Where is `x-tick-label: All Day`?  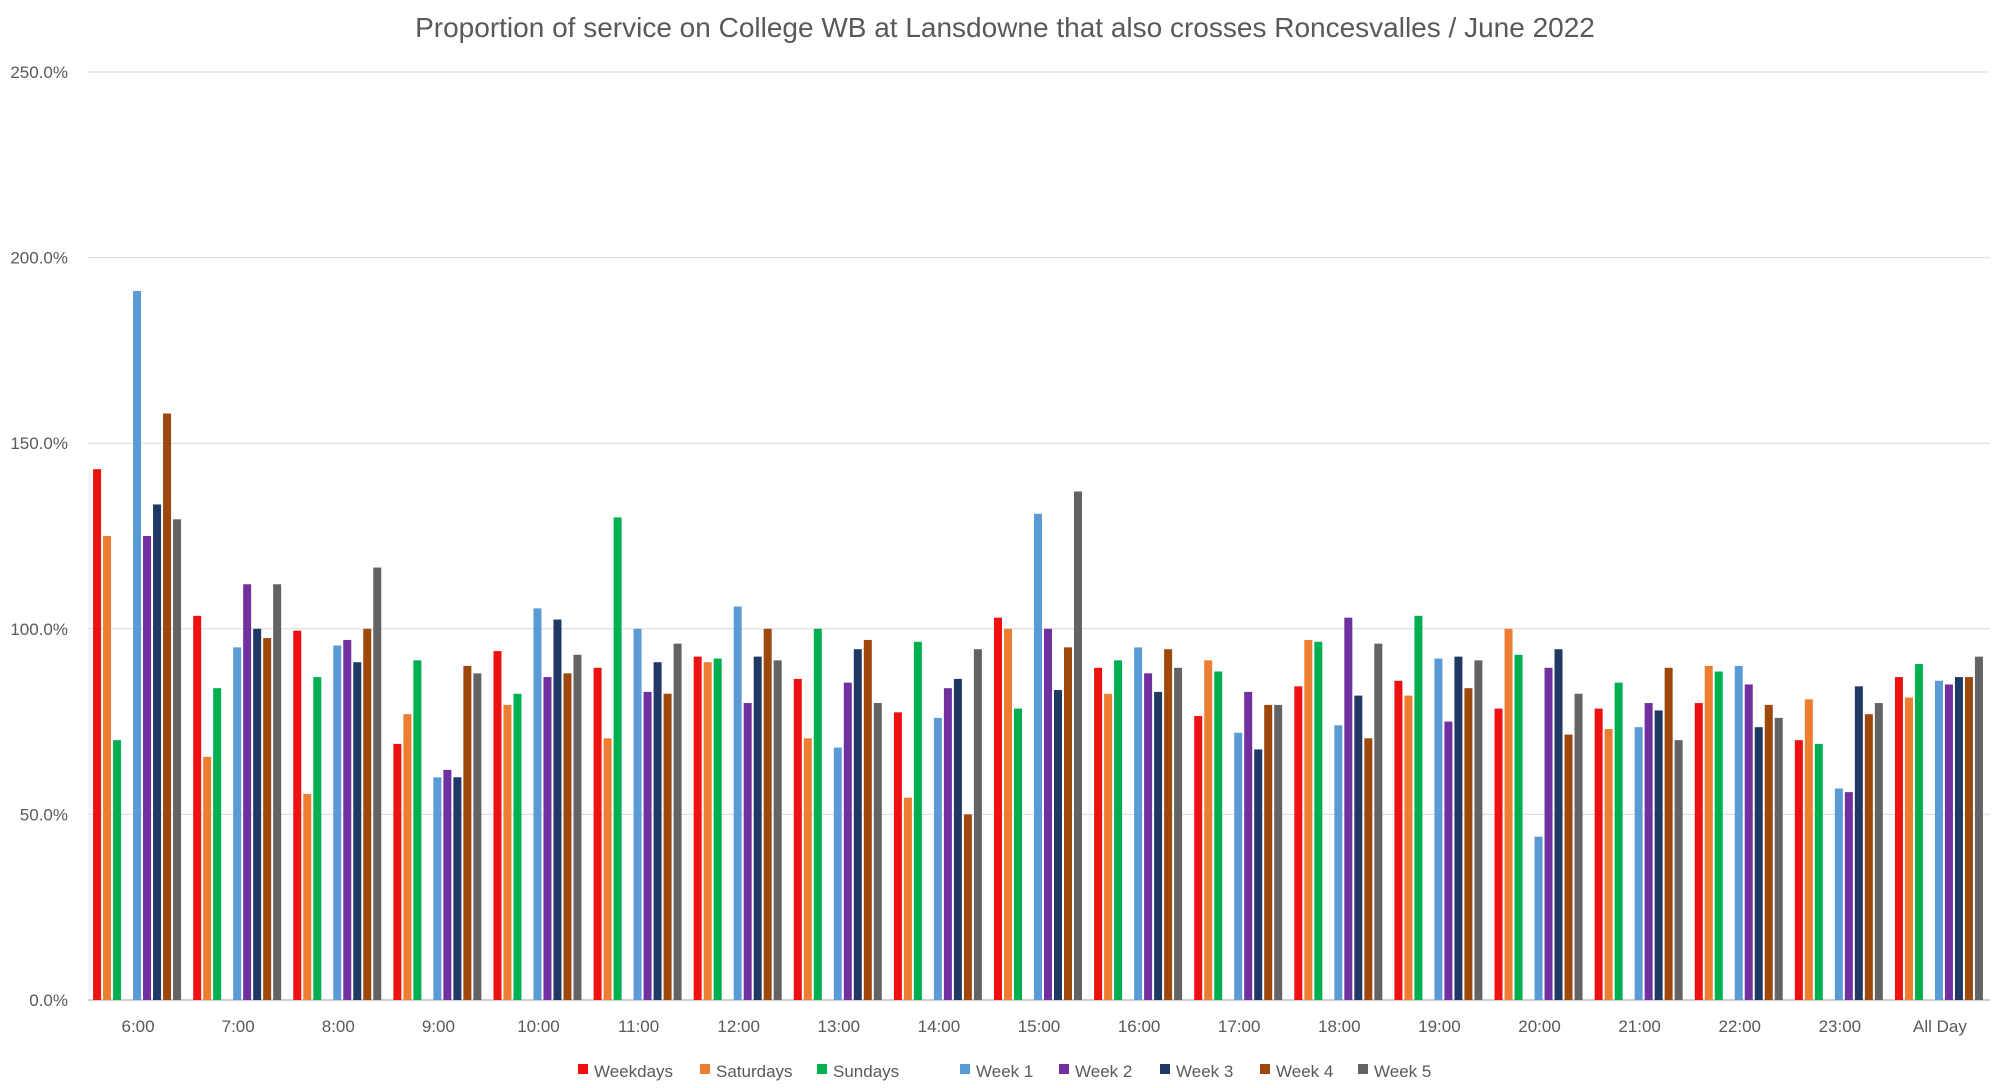 x-tick-label: All Day is located at coordinates (1940, 1026).